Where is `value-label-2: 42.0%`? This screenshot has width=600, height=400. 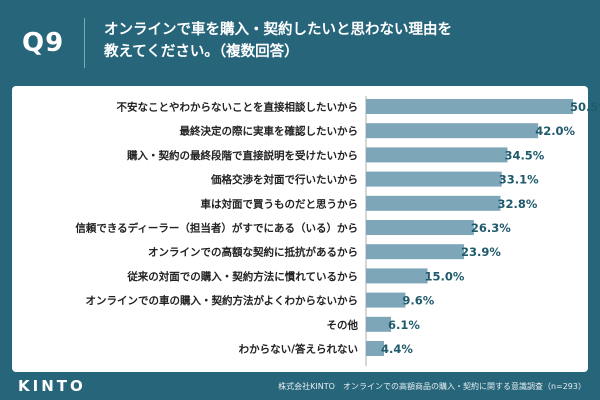 value-label-2: 42.0% is located at coordinates (555, 131).